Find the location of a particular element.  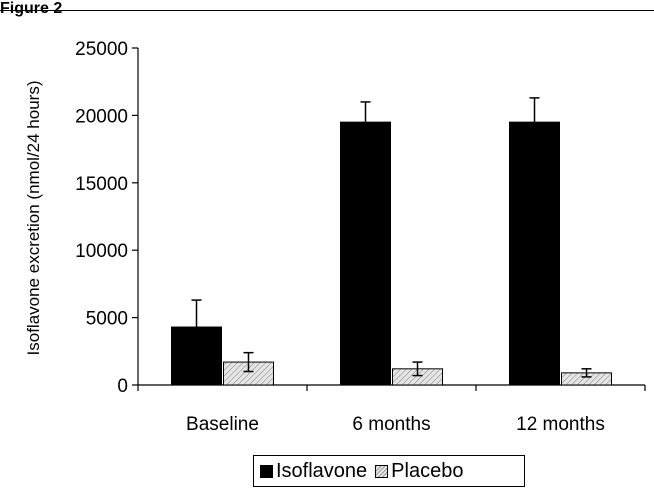

x-tick-label: Baseline is located at coordinates (222, 424).